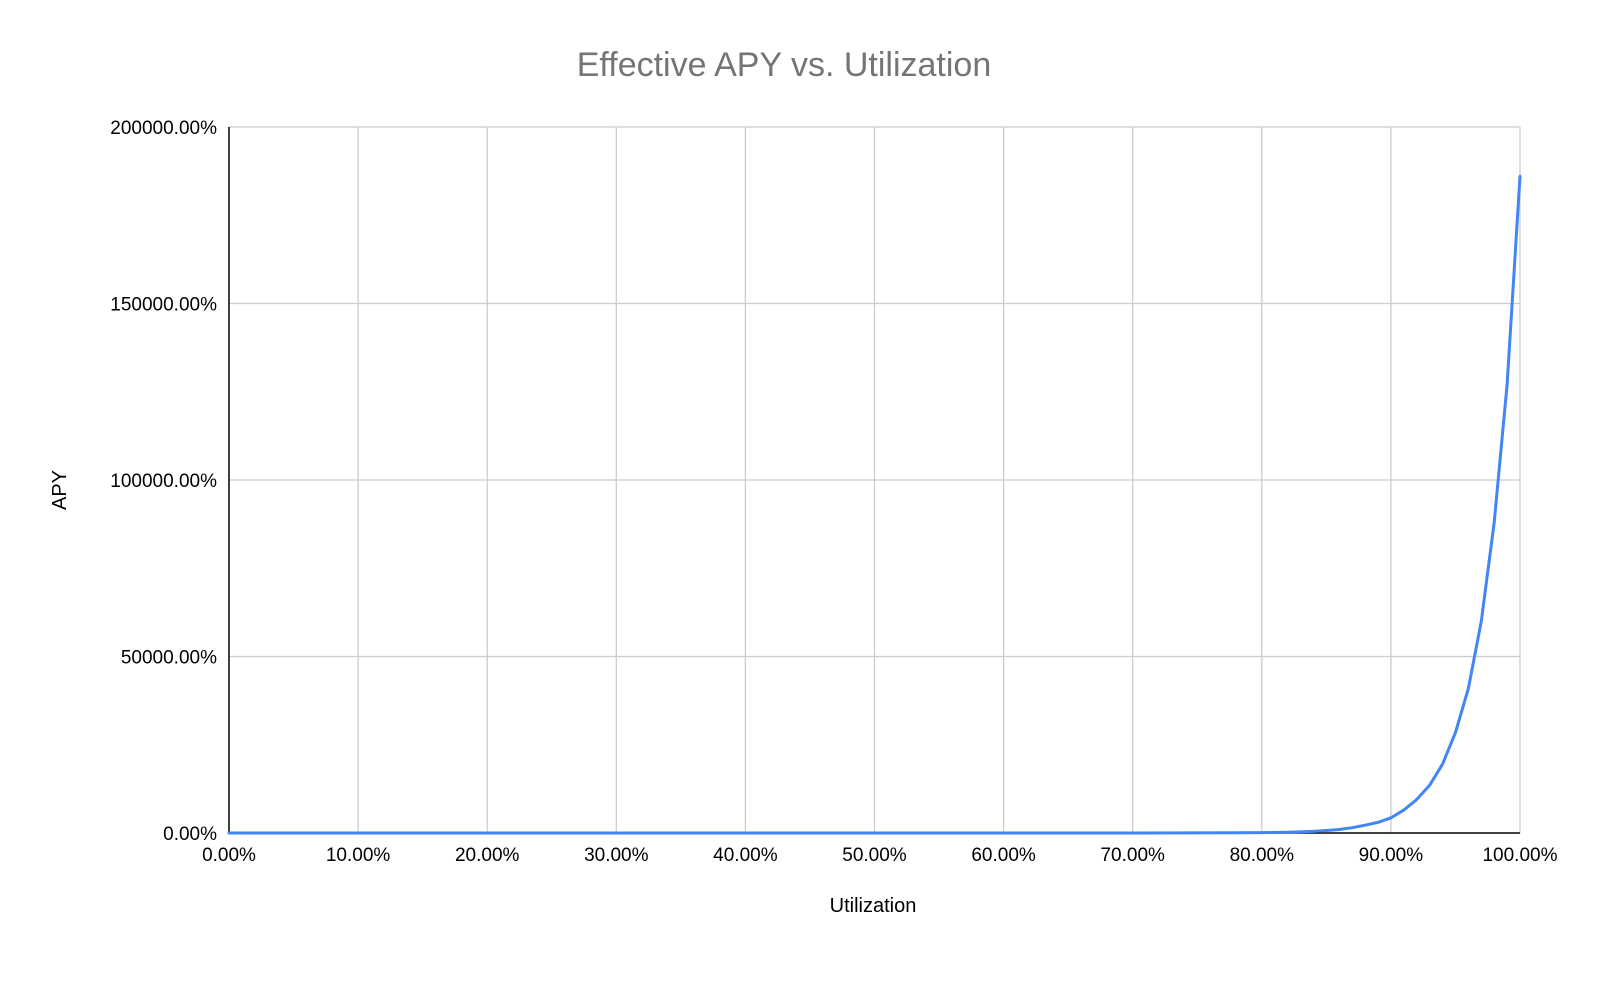  I want to click on x-tick-label: 70.00%, so click(1132, 855).